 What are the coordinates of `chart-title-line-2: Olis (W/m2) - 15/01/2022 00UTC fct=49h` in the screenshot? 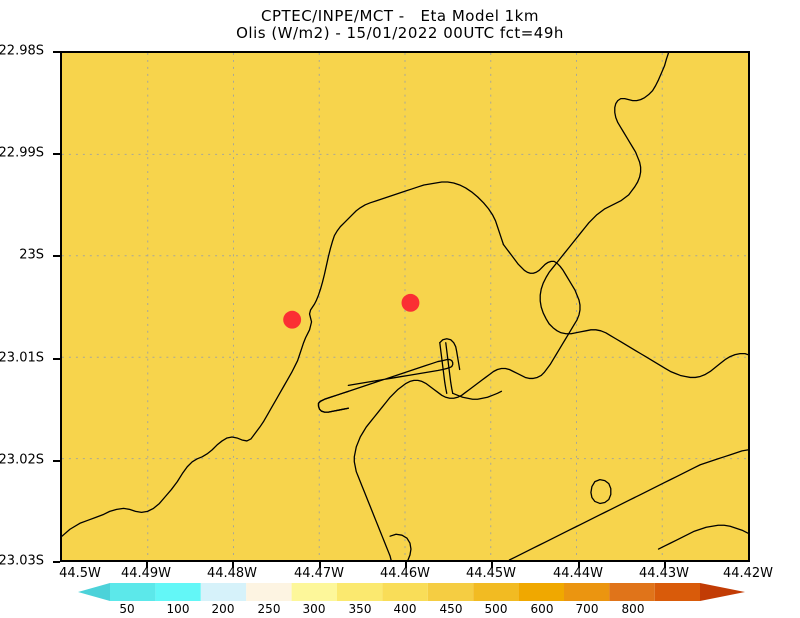 It's located at (400, 33).